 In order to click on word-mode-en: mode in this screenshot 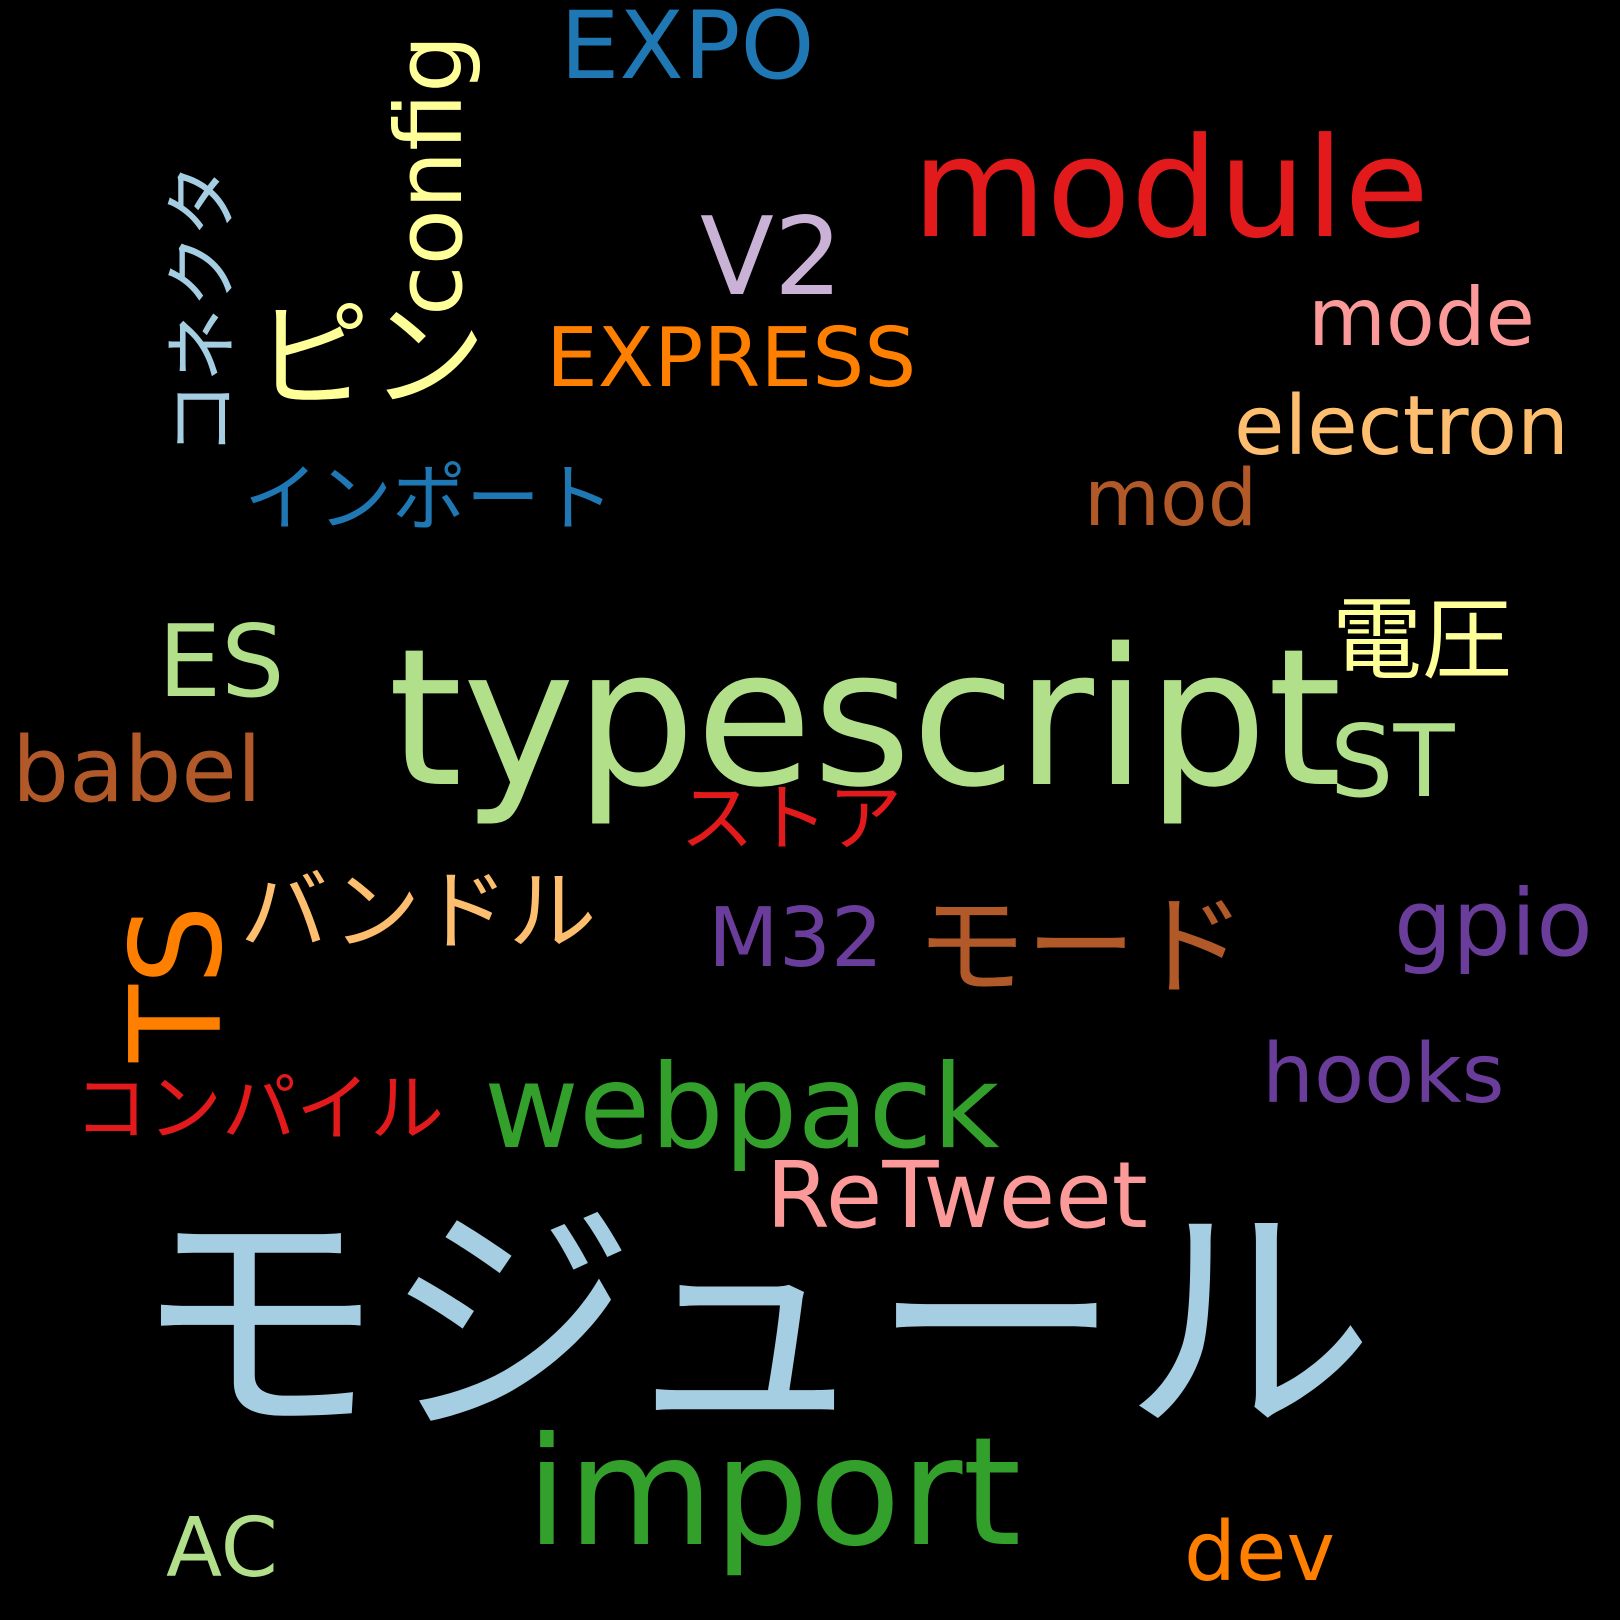, I will do `click(1421, 317)`.